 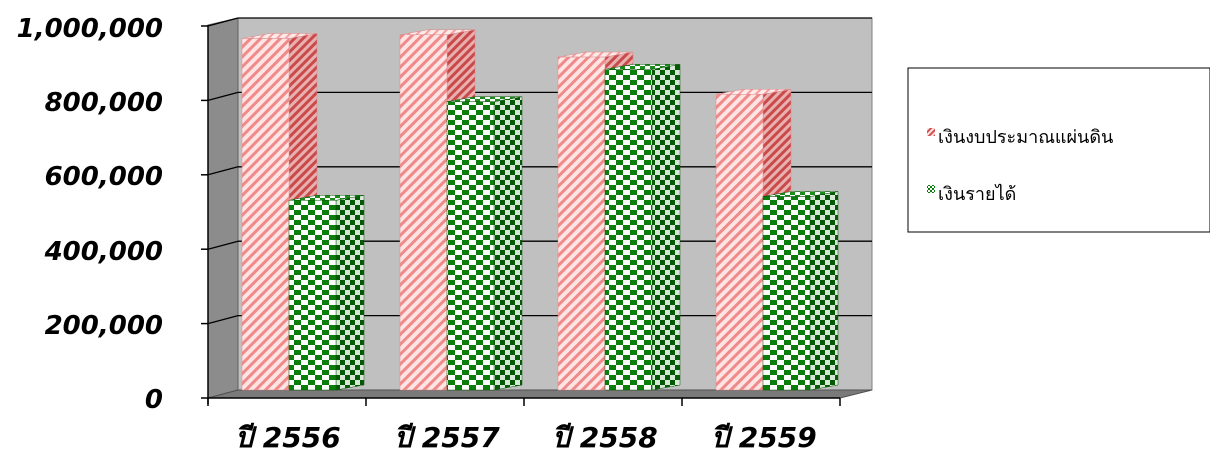 I want to click on floor, so click(x=540, y=394).